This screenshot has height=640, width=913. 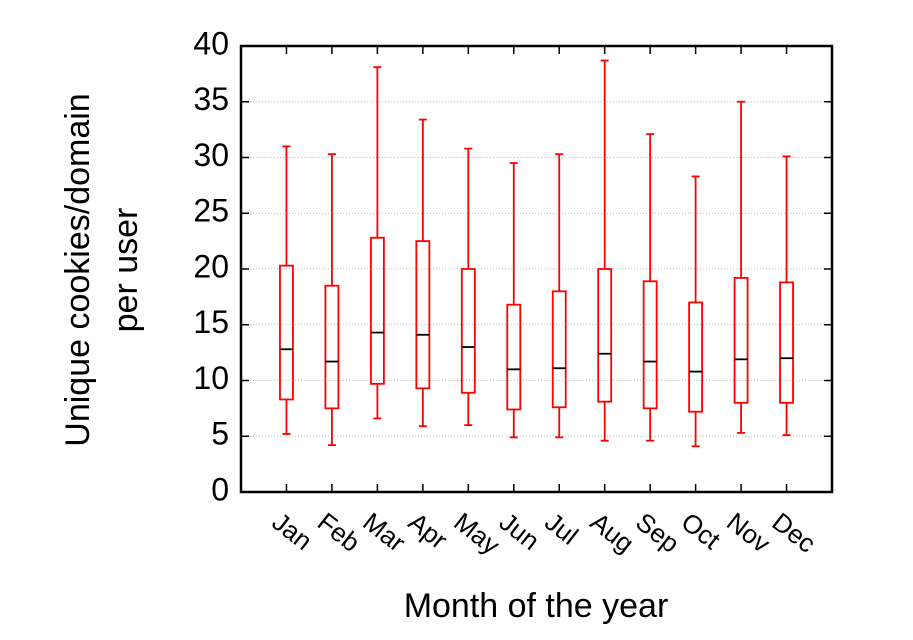 What do you see at coordinates (211, 155) in the screenshot?
I see `y-tick-label: 30` at bounding box center [211, 155].